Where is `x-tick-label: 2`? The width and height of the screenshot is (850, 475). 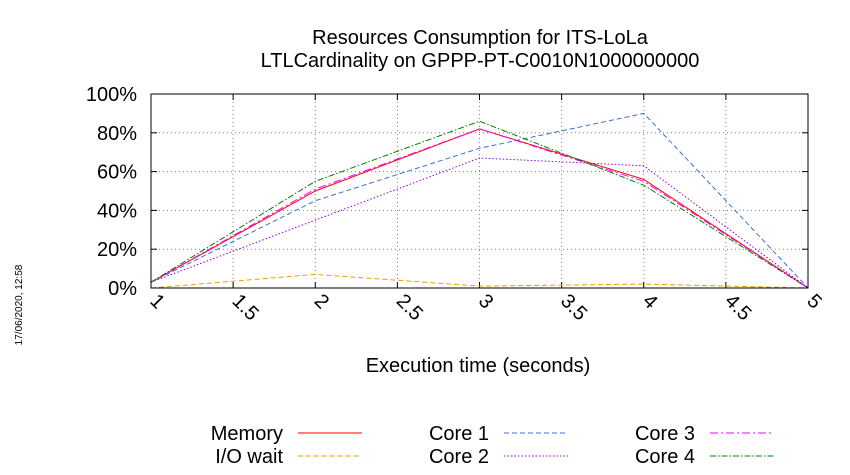 x-tick-label: 2 is located at coordinates (321, 301).